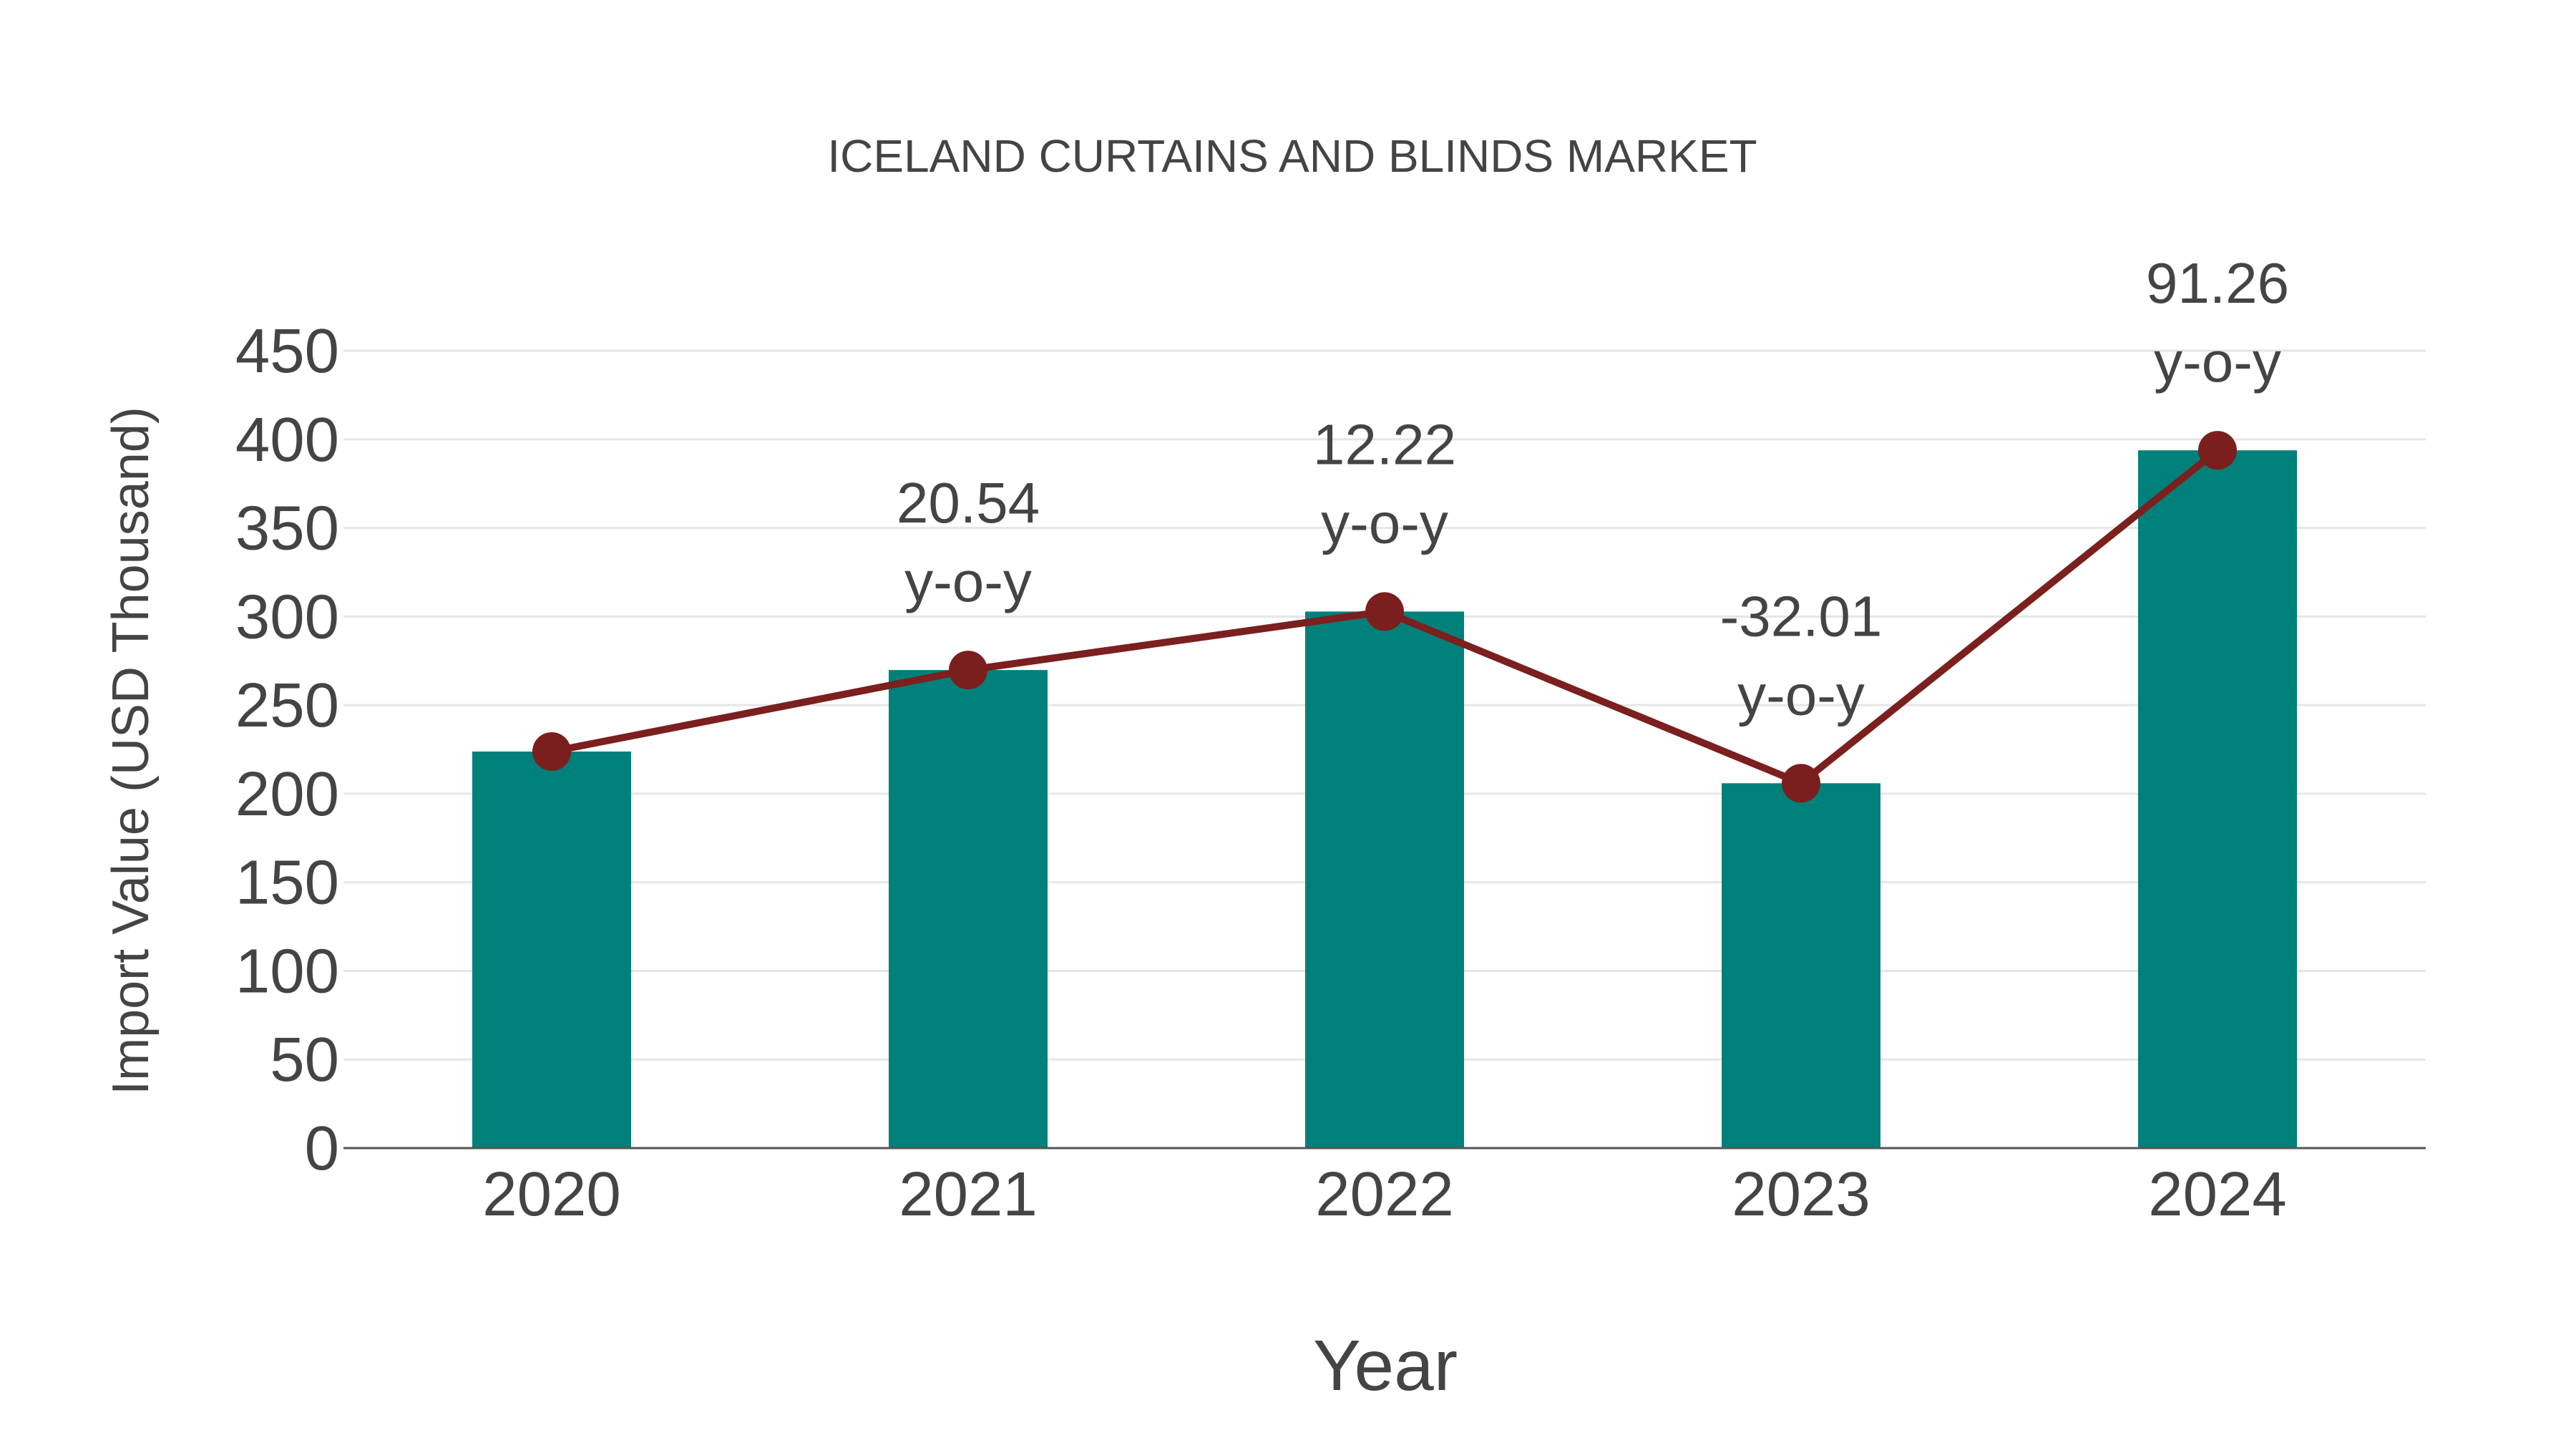  What do you see at coordinates (1384, 444) in the screenshot?
I see `yoy-value-2022: 12.22` at bounding box center [1384, 444].